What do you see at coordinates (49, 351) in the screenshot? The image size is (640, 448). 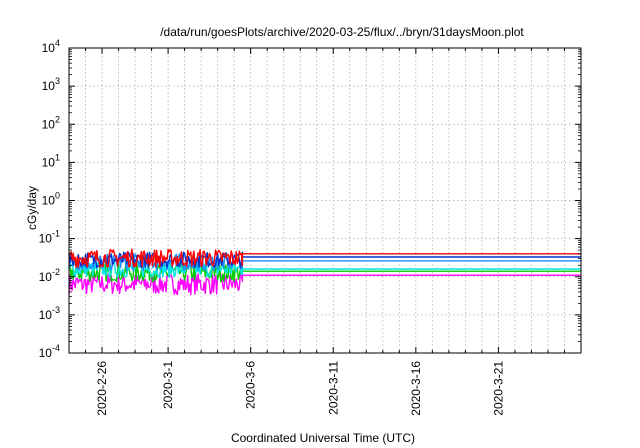 I see `y-tick-label: 10⁻⁴` at bounding box center [49, 351].